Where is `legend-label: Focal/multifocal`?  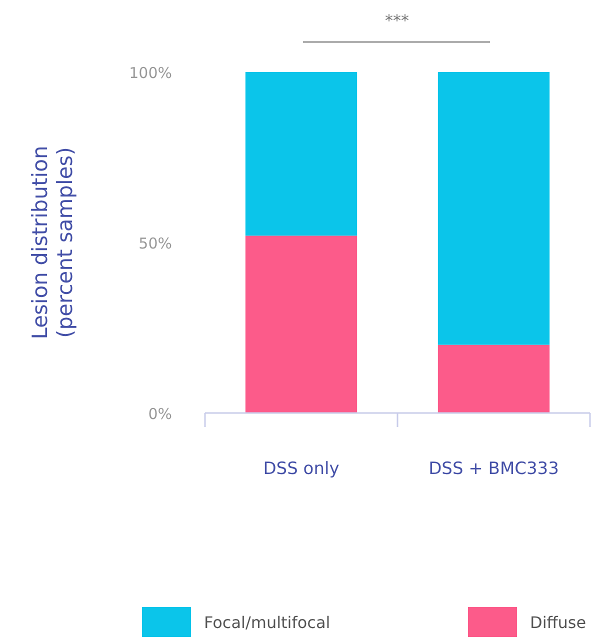
legend-label: Focal/multifocal is located at coordinates (267, 622).